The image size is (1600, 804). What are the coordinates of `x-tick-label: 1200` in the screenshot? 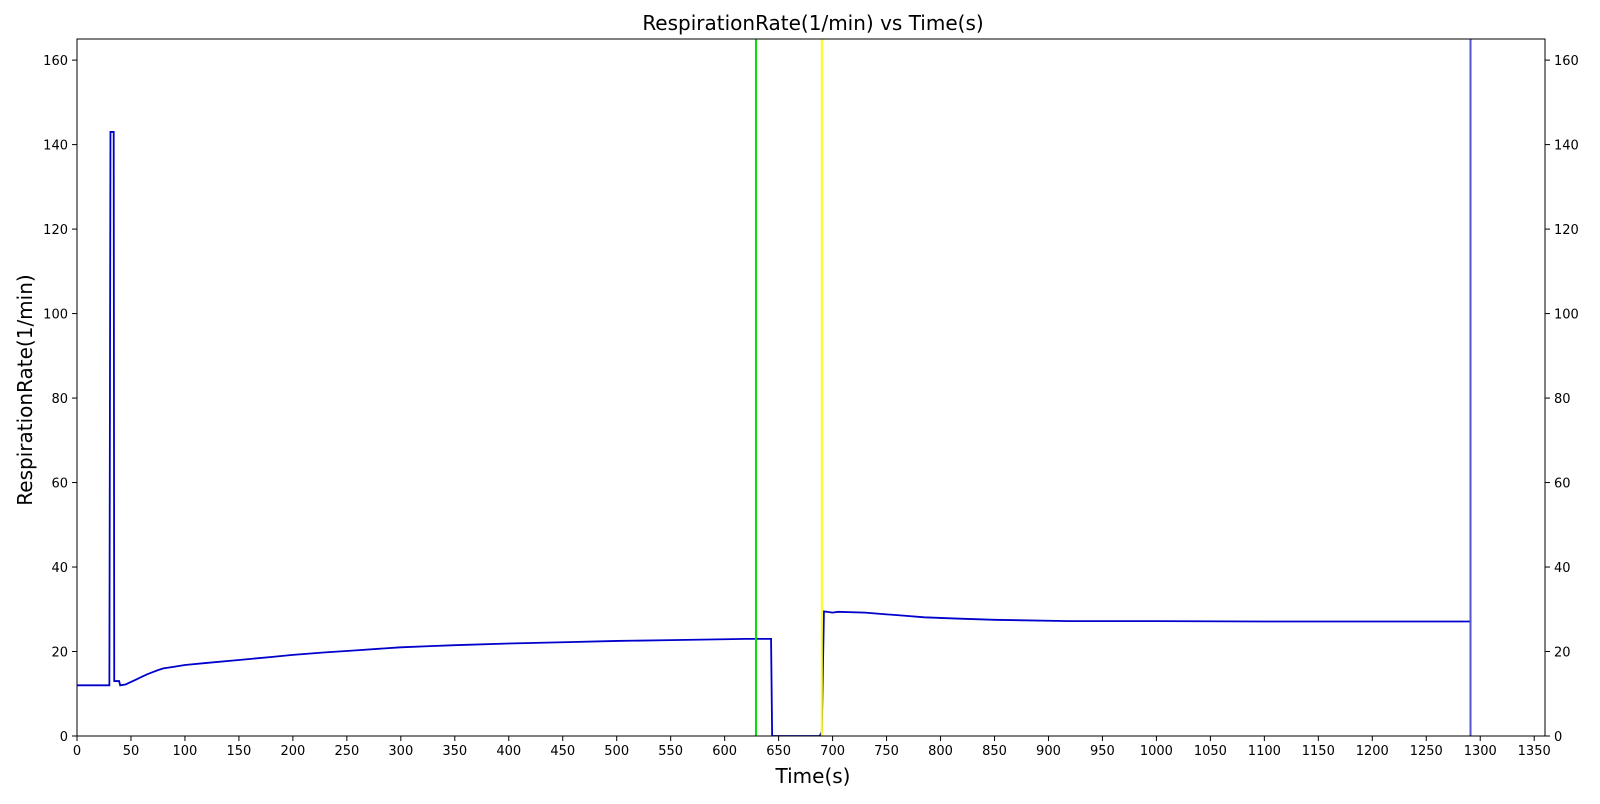 It's located at (1372, 751).